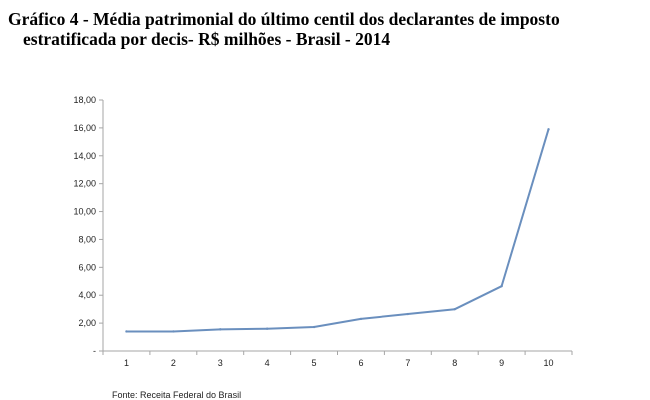 This screenshot has height=400, width=650. What do you see at coordinates (407, 363) in the screenshot?
I see `x-tick-label: 7` at bounding box center [407, 363].